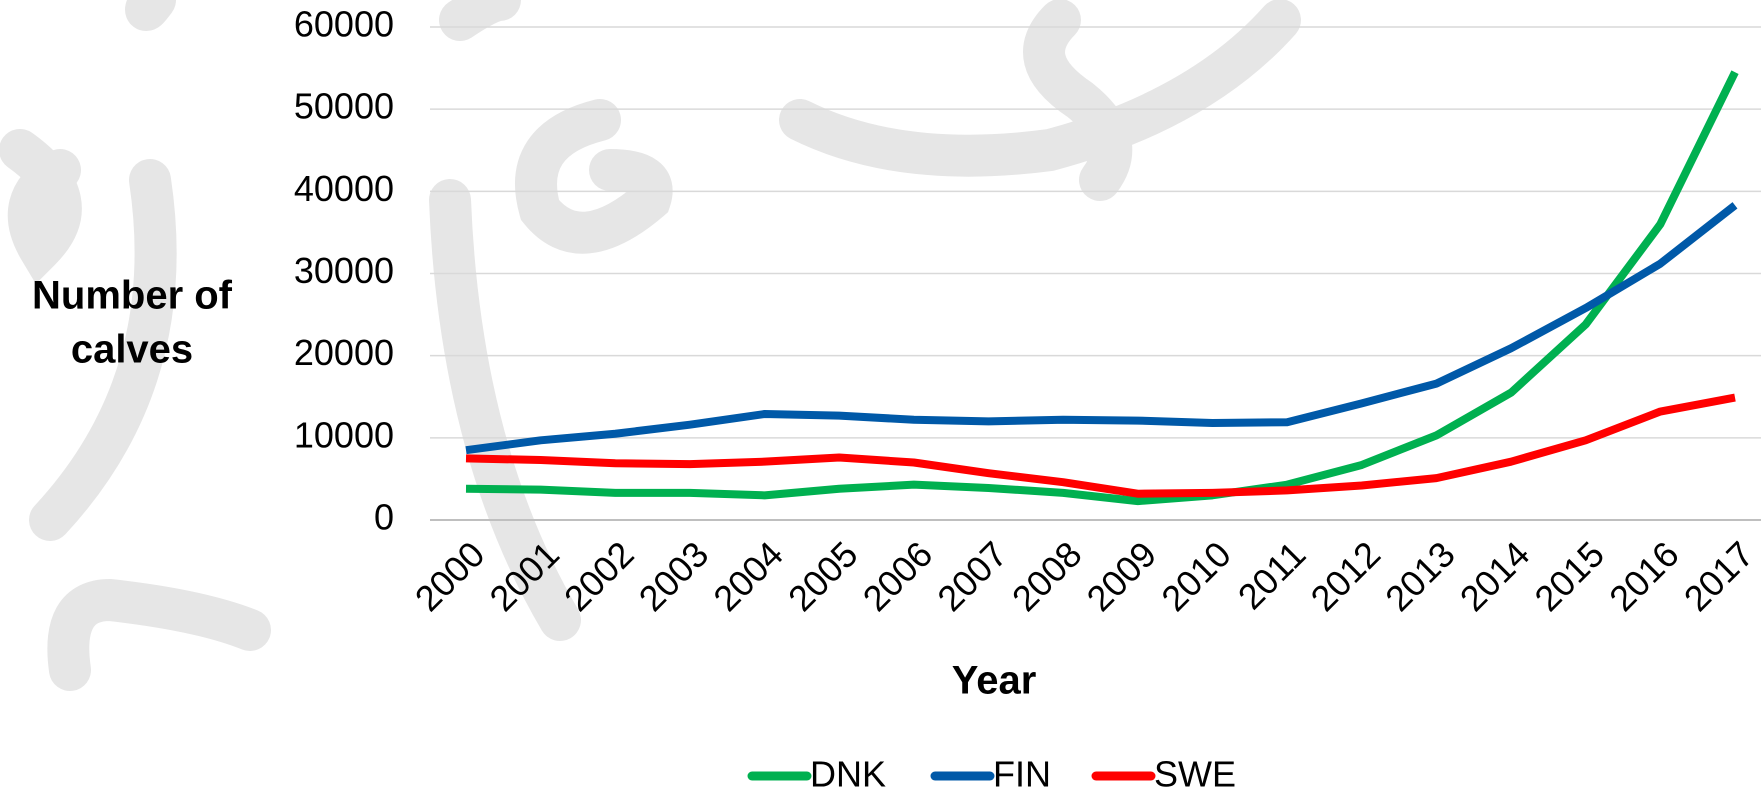 The height and width of the screenshot is (794, 1761). I want to click on x-tick-label: 2015, so click(1569, 576).